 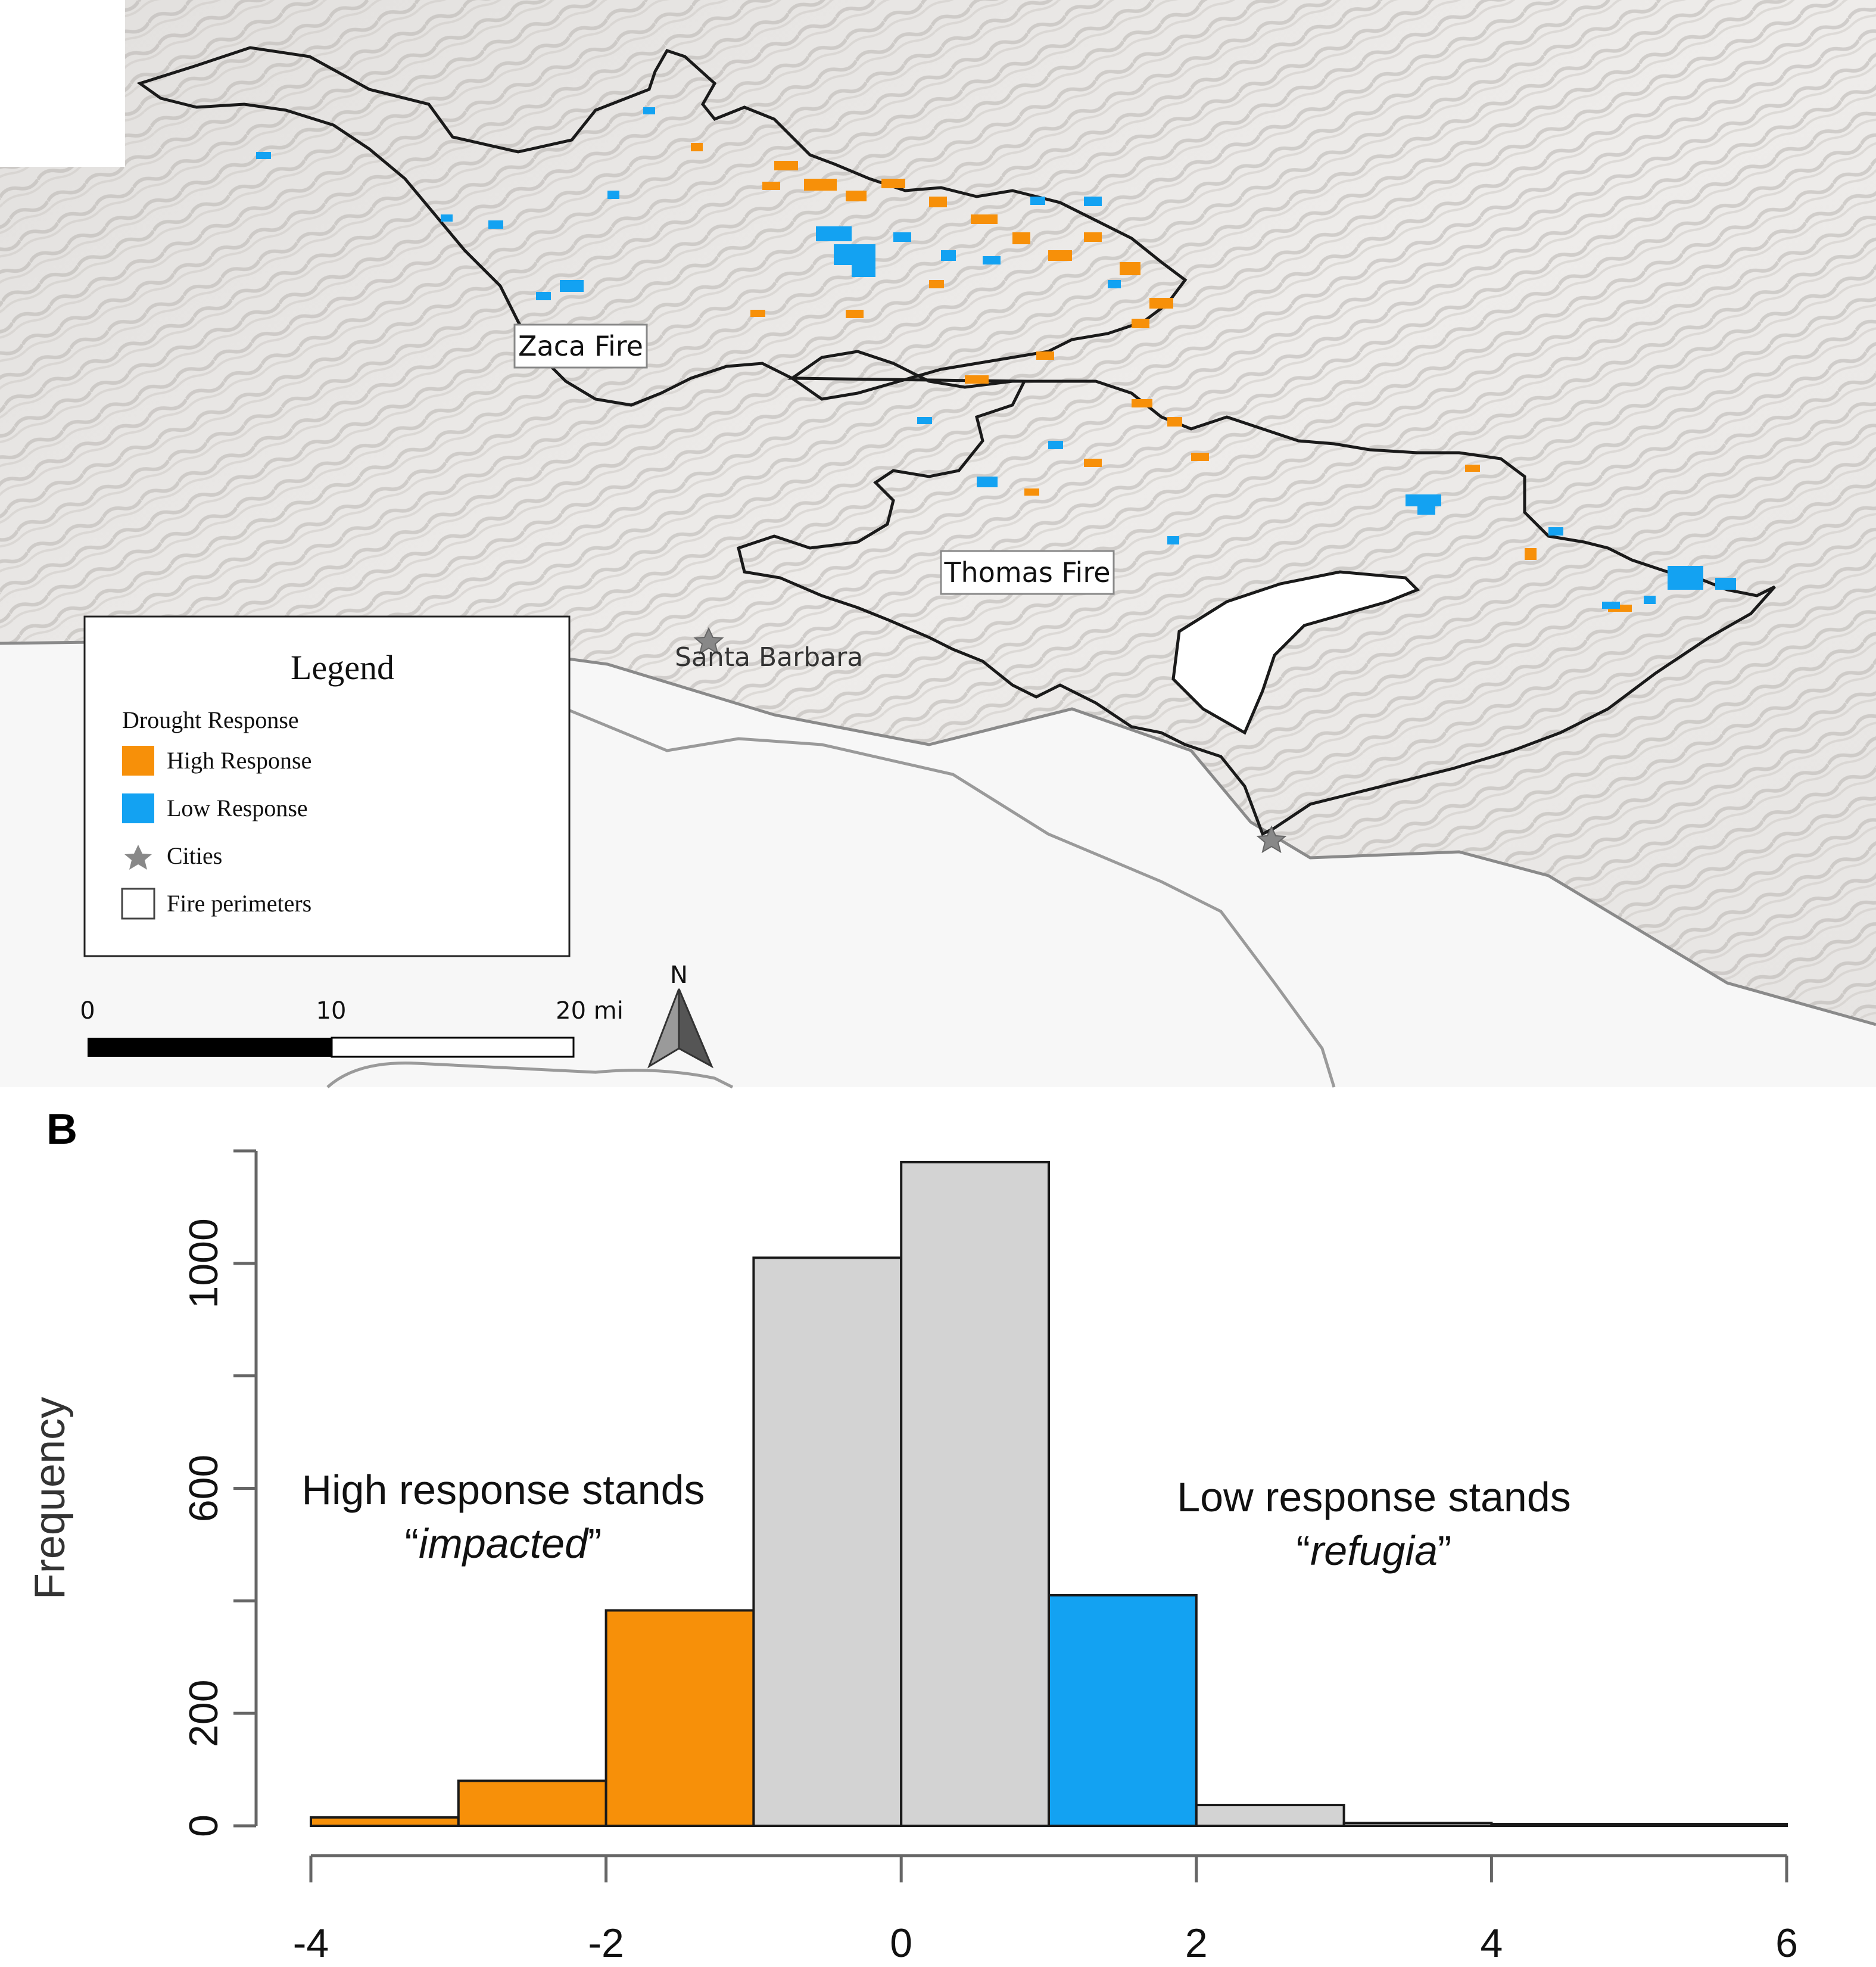 I want to click on y-tick-label: 1000, so click(x=203, y=1263).